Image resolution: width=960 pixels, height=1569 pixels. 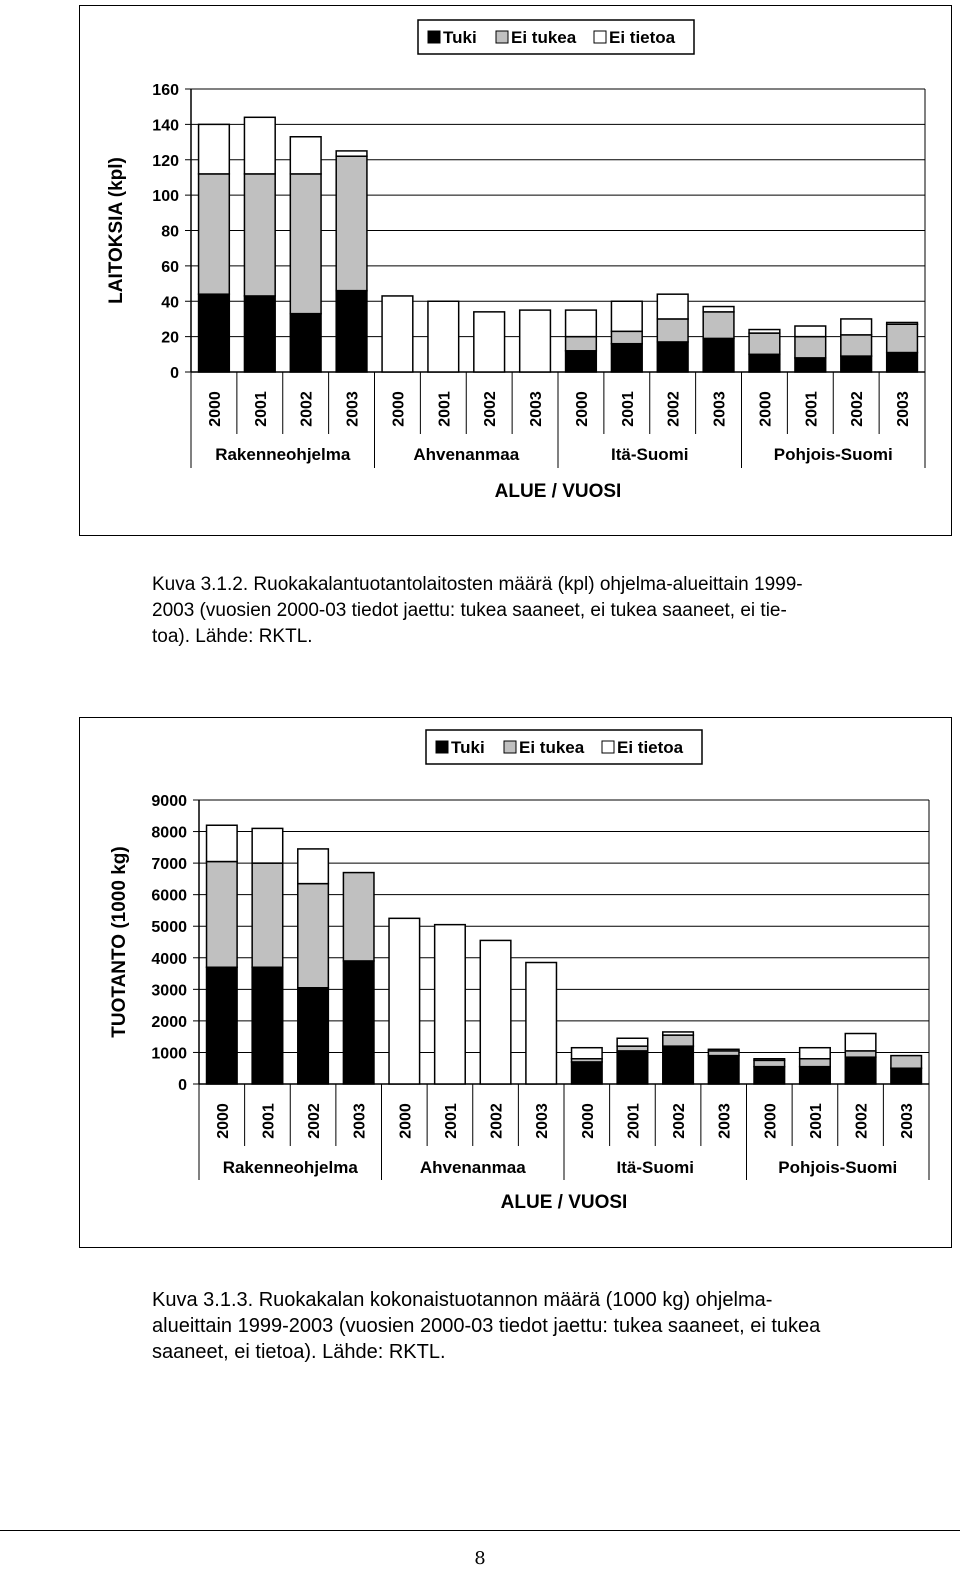 What do you see at coordinates (170, 232) in the screenshot?
I see `y-tick-label: 80` at bounding box center [170, 232].